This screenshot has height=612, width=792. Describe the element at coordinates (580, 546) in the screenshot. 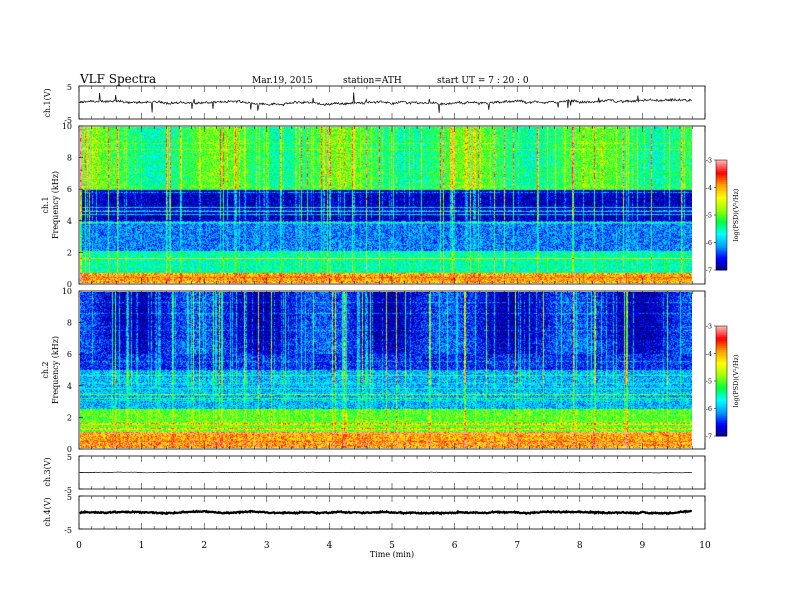

I see `x-tick-label: 8` at that location.